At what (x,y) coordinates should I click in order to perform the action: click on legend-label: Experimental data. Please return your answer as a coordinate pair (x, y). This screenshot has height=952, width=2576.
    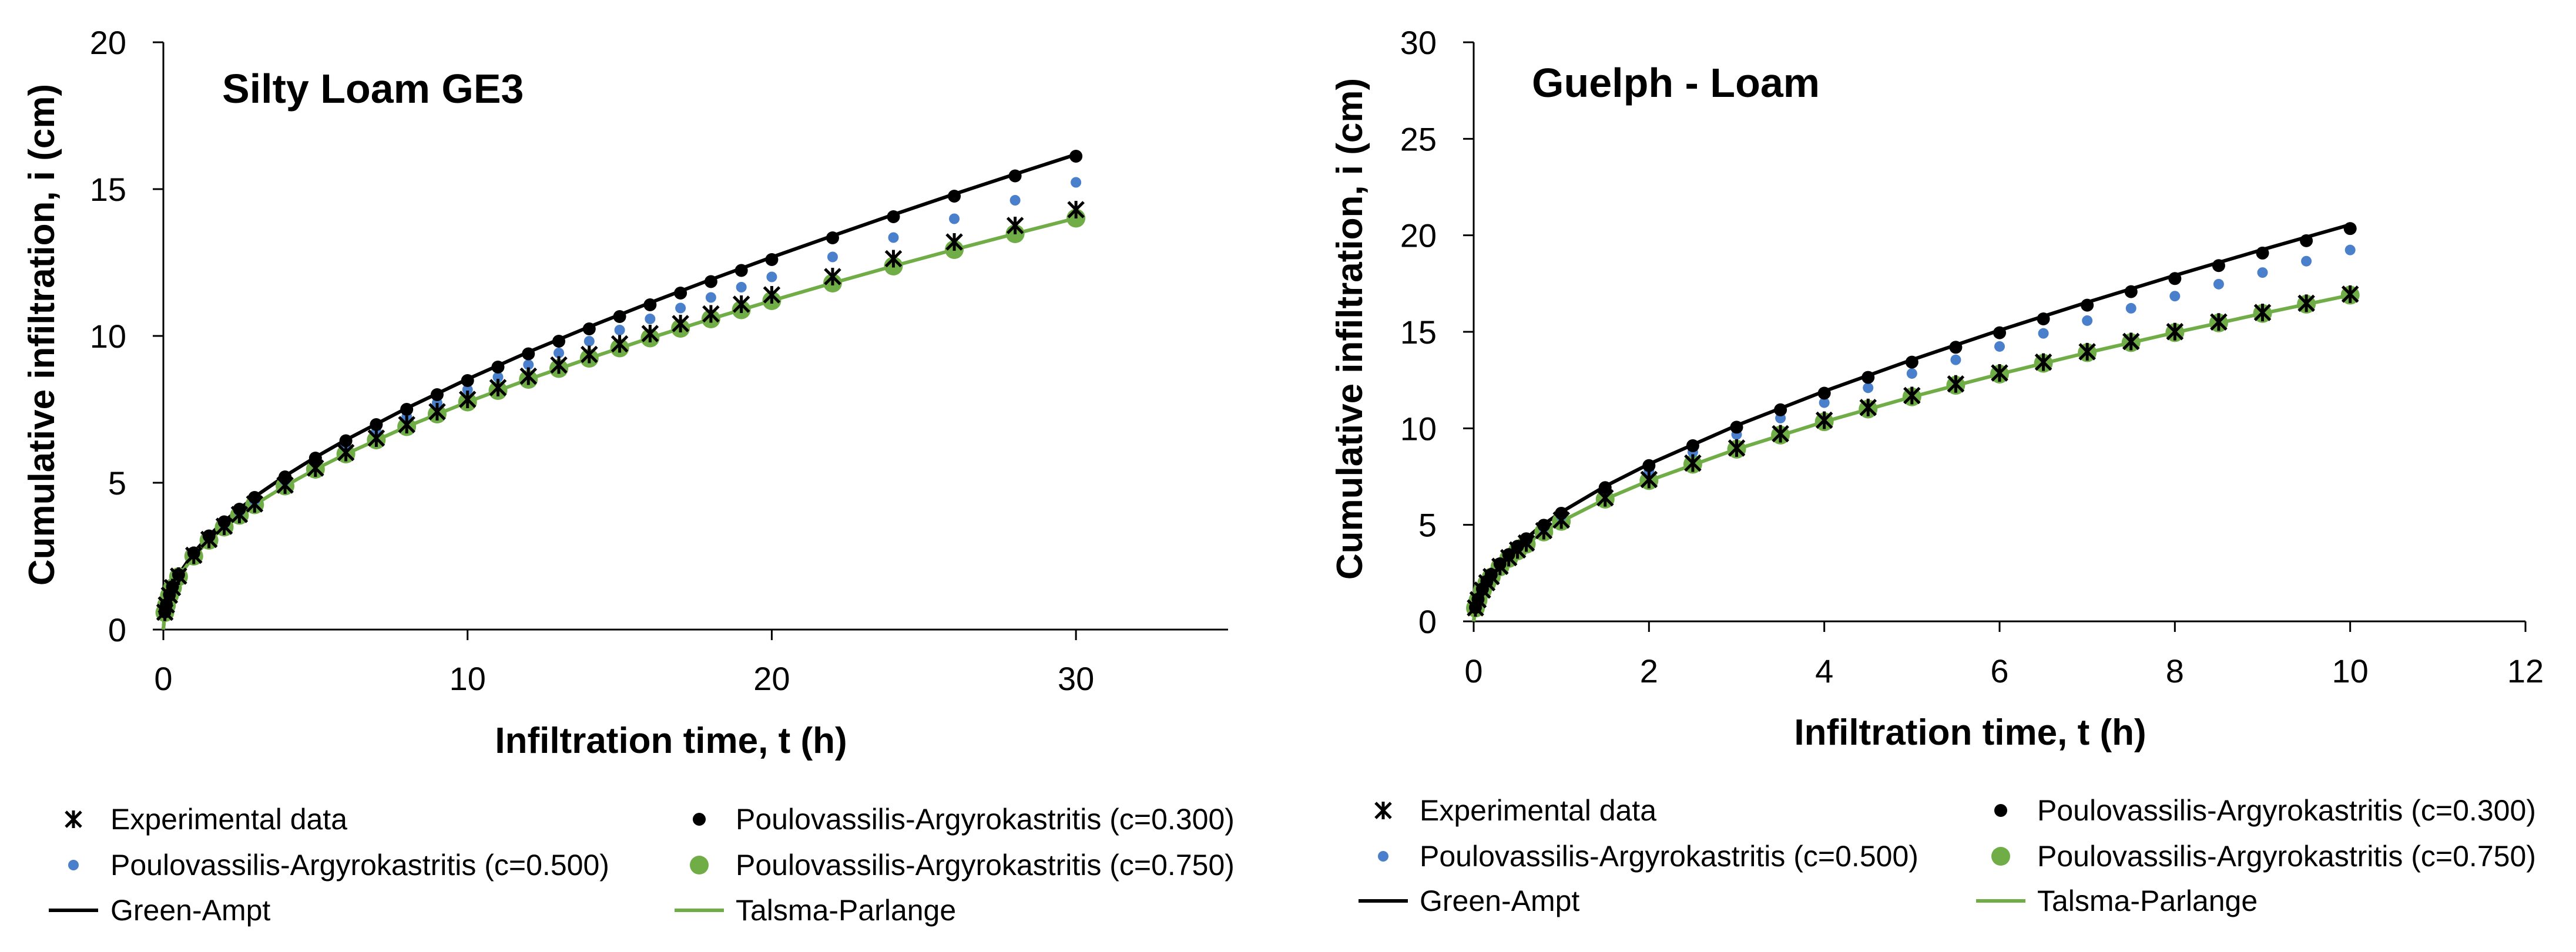
    Looking at the image, I should click on (229, 819).